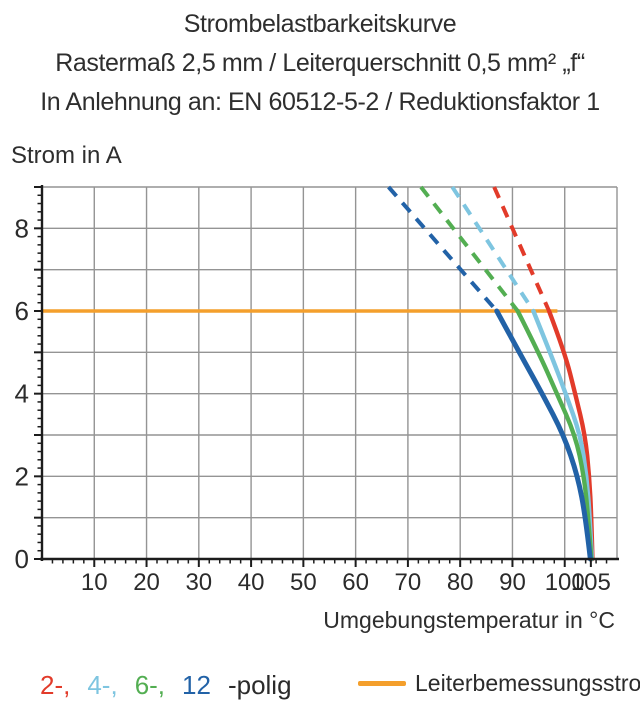  Describe the element at coordinates (565, 582) in the screenshot. I see `x-tick-label-100: 100` at that location.